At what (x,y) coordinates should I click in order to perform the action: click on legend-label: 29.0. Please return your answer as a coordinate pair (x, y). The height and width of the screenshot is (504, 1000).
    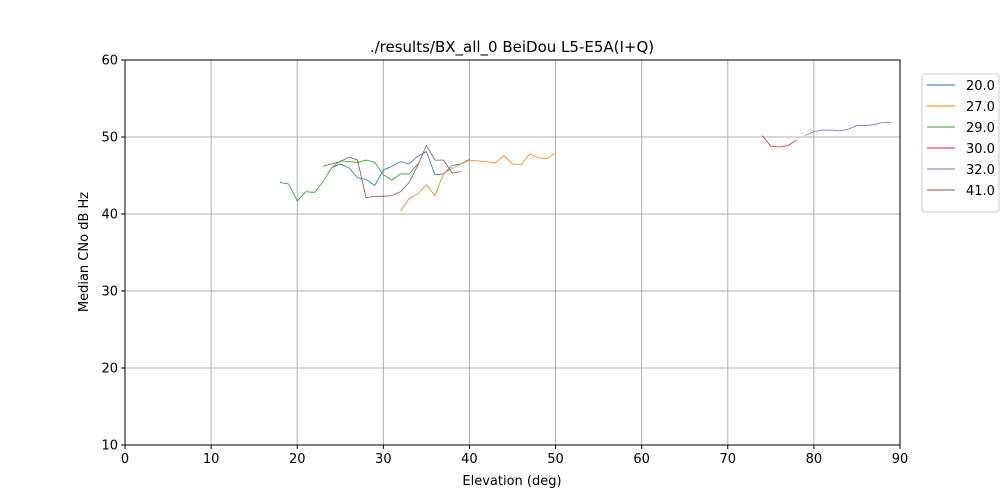
    Looking at the image, I should click on (980, 128).